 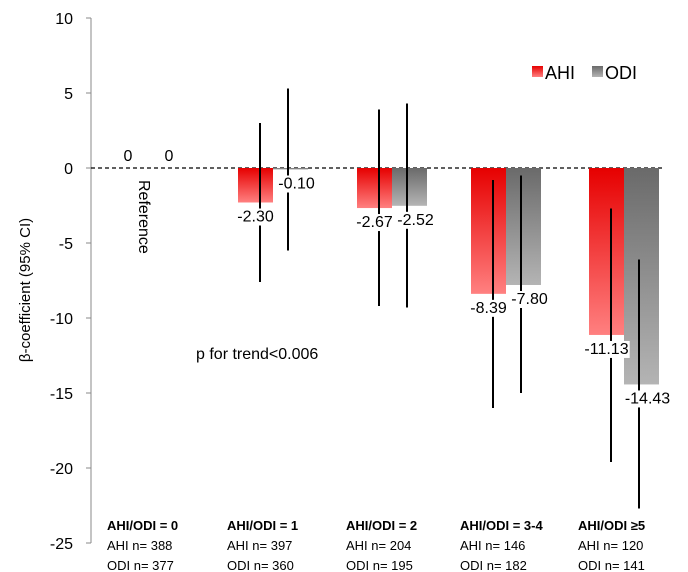 I want to click on trend-annotation: p for trend<0.006, so click(x=257, y=354).